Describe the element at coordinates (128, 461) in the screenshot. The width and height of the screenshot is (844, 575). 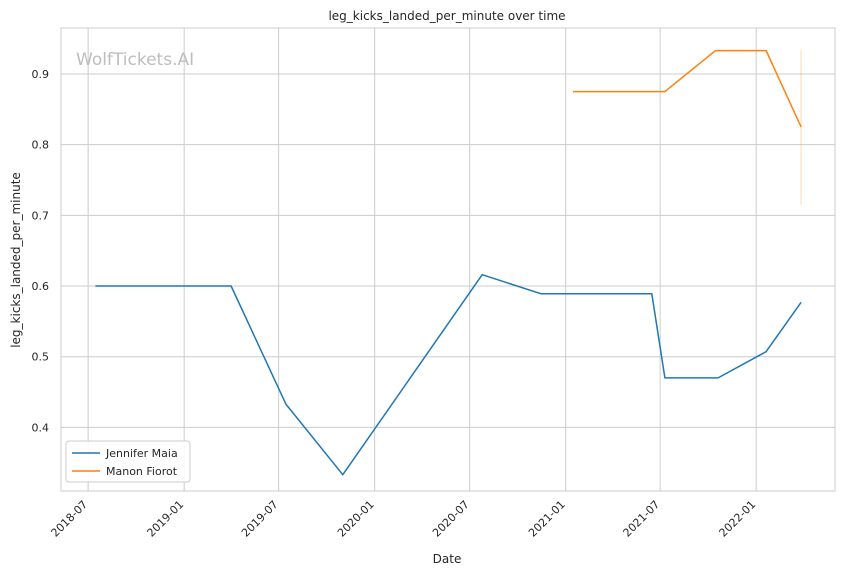
I see `legend: Jennifer Maia Manon Fiorot` at that location.